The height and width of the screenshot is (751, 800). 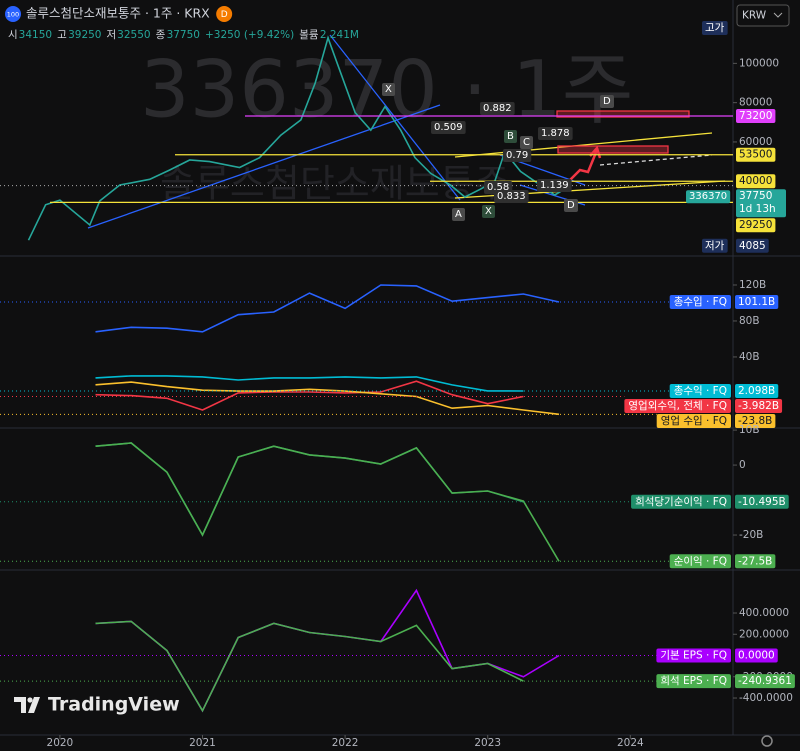 I want to click on low-label-box, so click(x=715, y=245).